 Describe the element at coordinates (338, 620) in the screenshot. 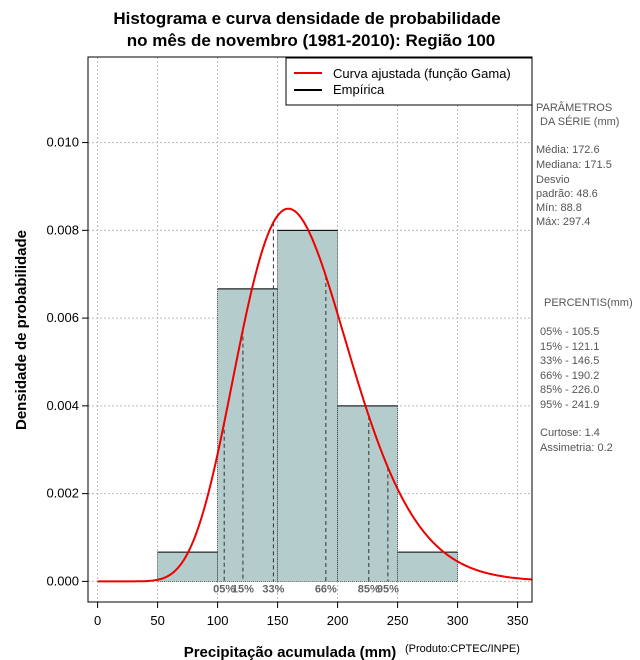

I see `x-tick-label-200: 200` at that location.